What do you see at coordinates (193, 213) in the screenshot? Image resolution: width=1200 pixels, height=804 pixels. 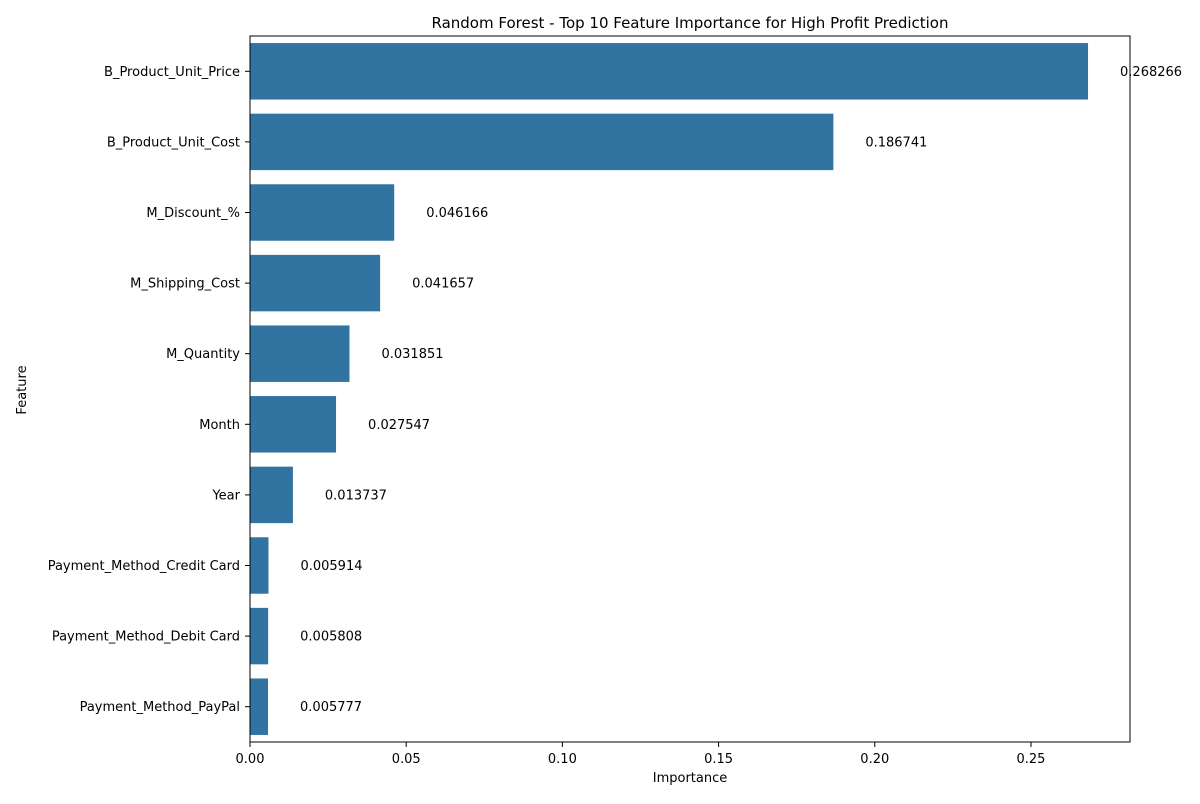 I see `y-tick-label: M_Discount_%` at bounding box center [193, 213].